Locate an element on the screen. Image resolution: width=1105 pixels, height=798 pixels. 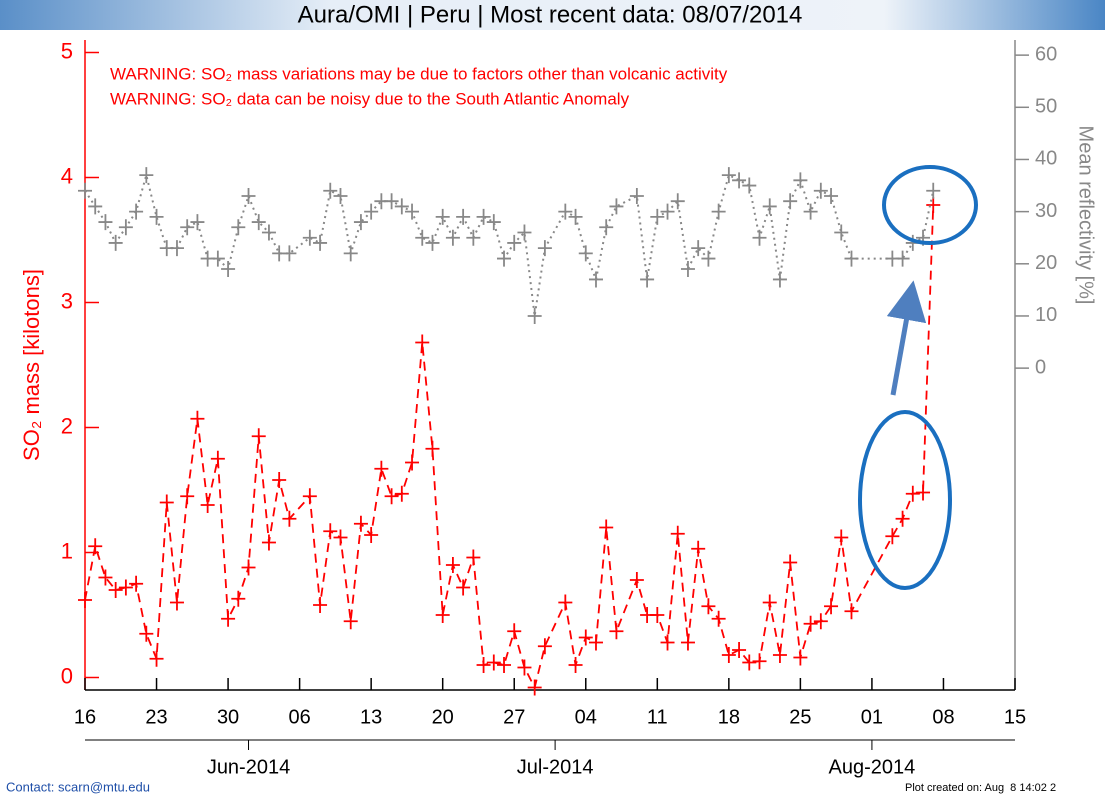
y2-tick-label: 30 is located at coordinates (1046, 211).